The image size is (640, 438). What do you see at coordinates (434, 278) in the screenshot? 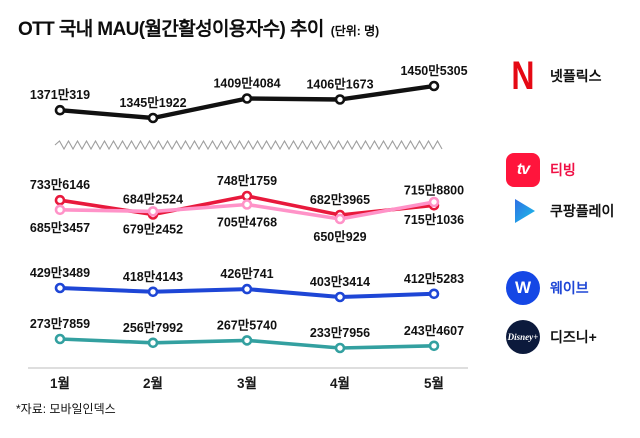
I see `data-label: 412만5283` at bounding box center [434, 278].